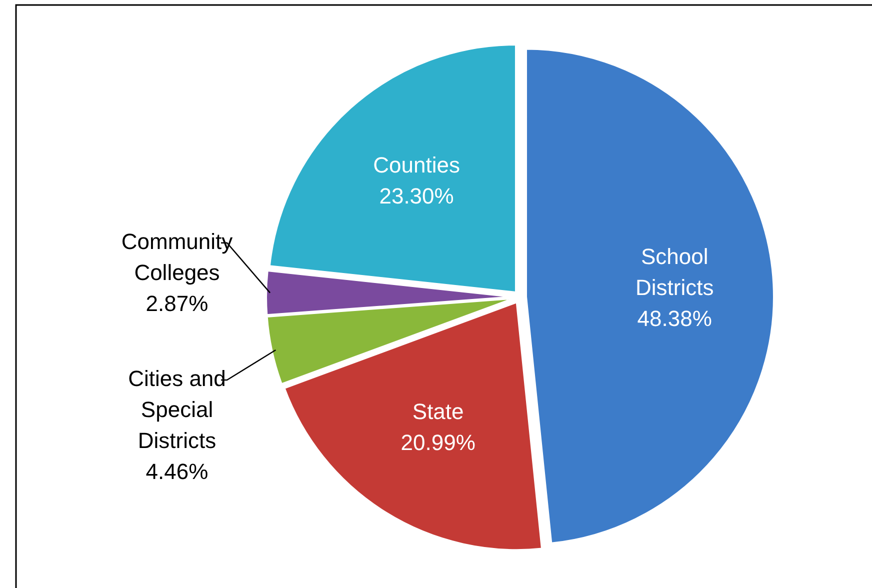 The width and height of the screenshot is (872, 588). Describe the element at coordinates (438, 411) in the screenshot. I see `slice-label: State` at that location.